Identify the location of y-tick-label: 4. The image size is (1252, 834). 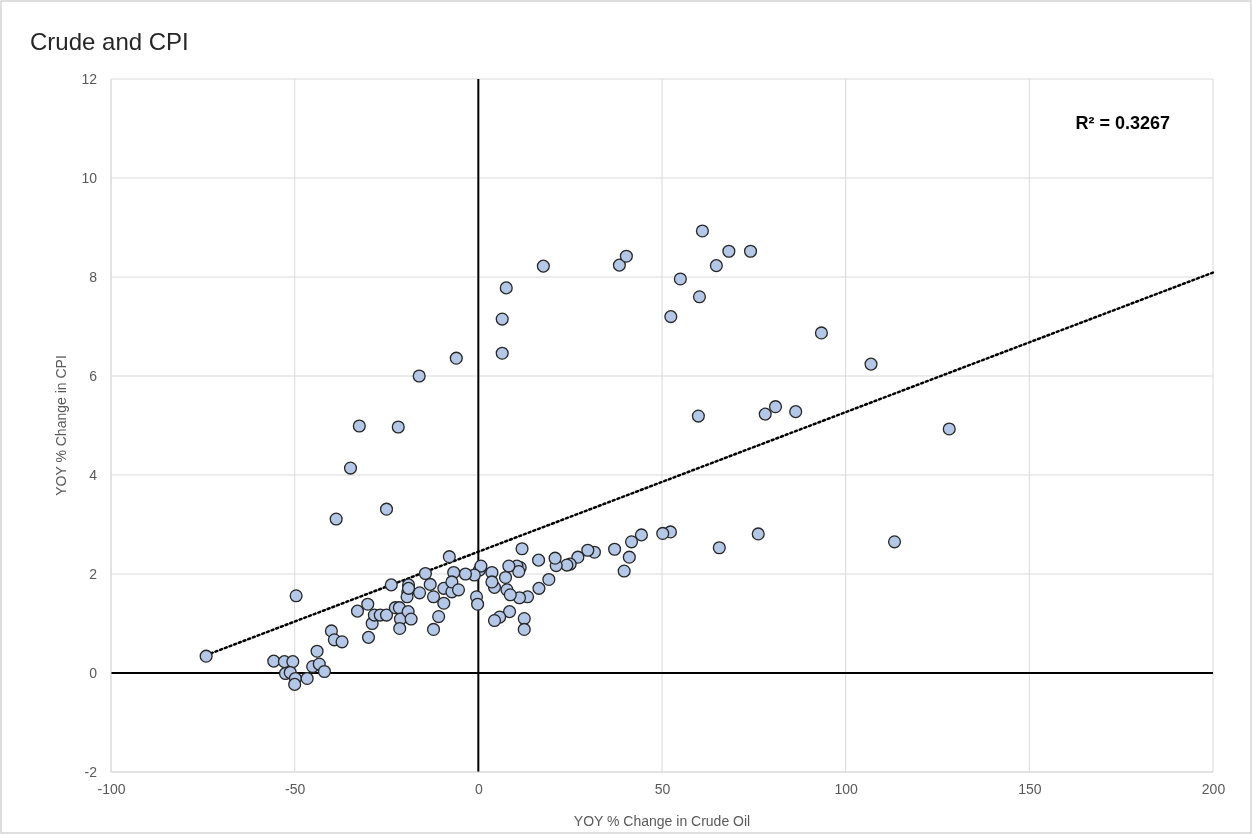
(93, 474).